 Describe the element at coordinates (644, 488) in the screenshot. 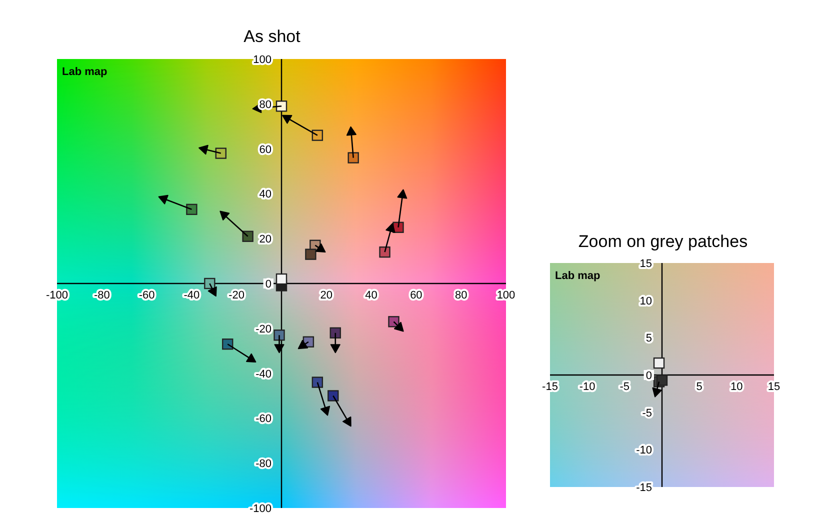

I see `y-tick-label: -15` at that location.